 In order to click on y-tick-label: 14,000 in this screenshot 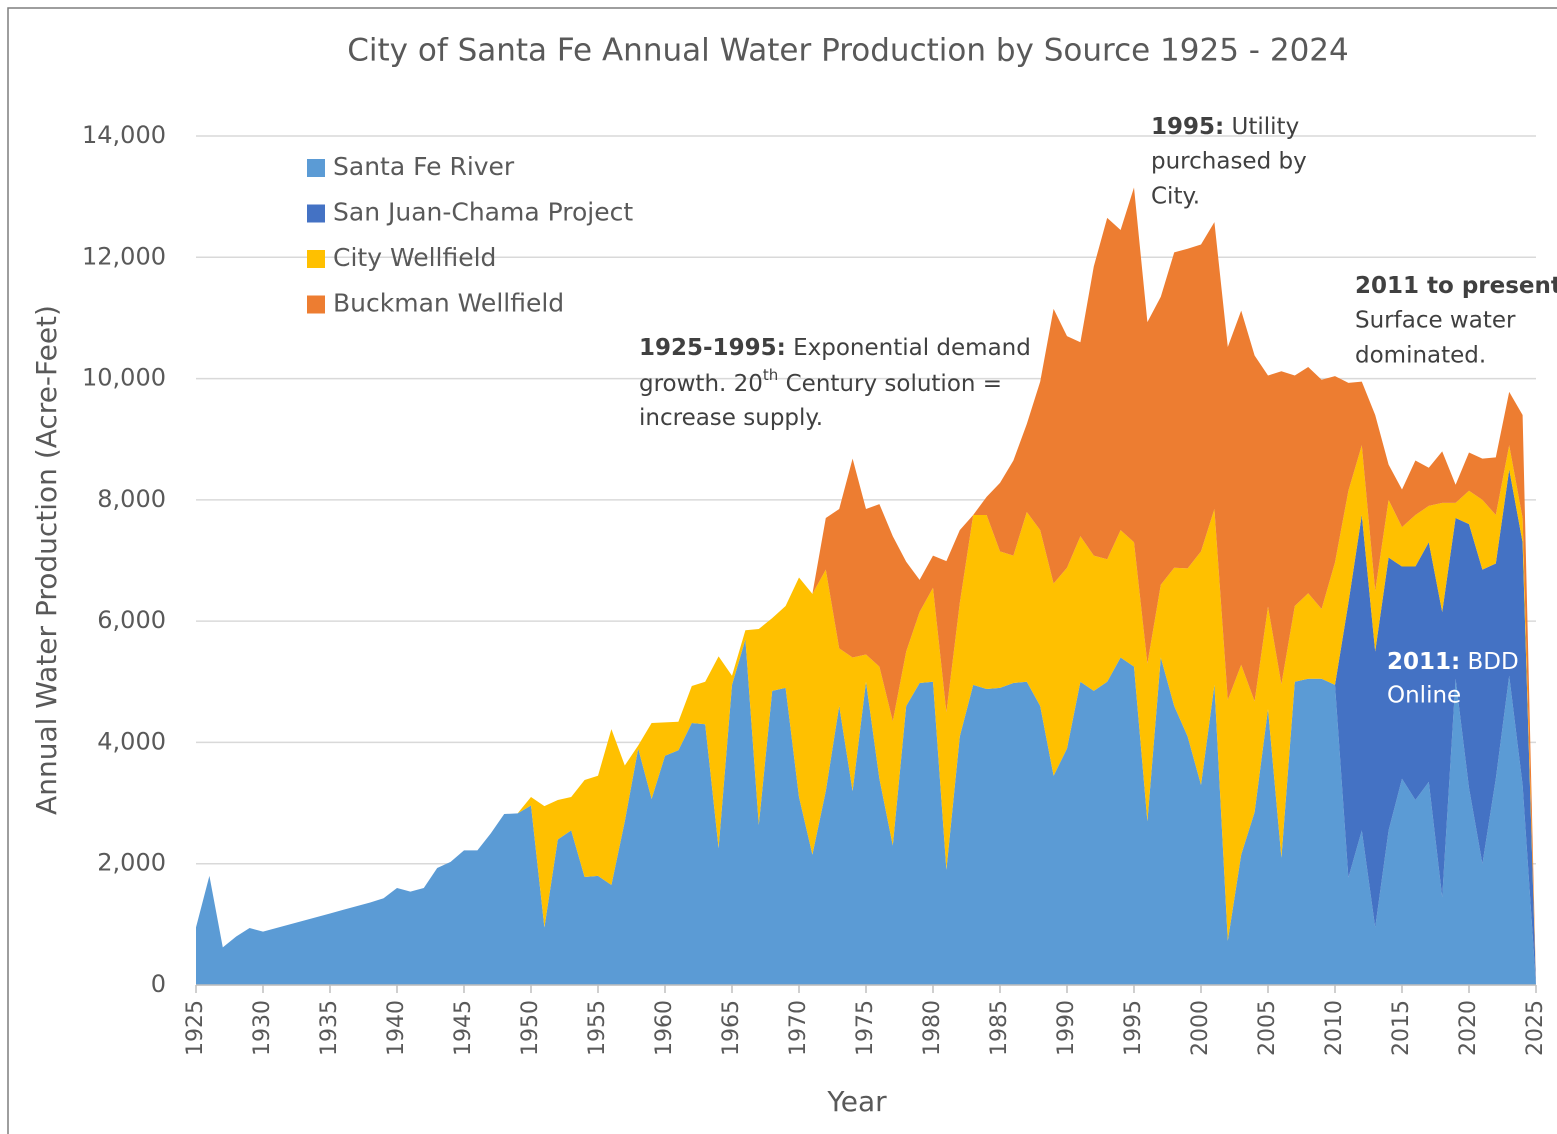, I will do `click(124, 135)`.